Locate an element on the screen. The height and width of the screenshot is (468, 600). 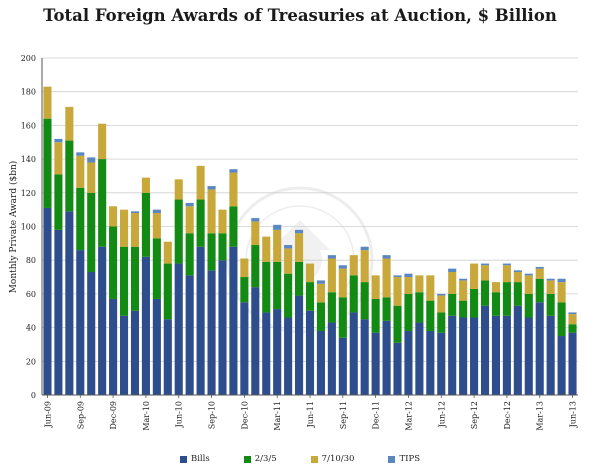
x-tick-label: Jun-13 is located at coordinates (573, 414).